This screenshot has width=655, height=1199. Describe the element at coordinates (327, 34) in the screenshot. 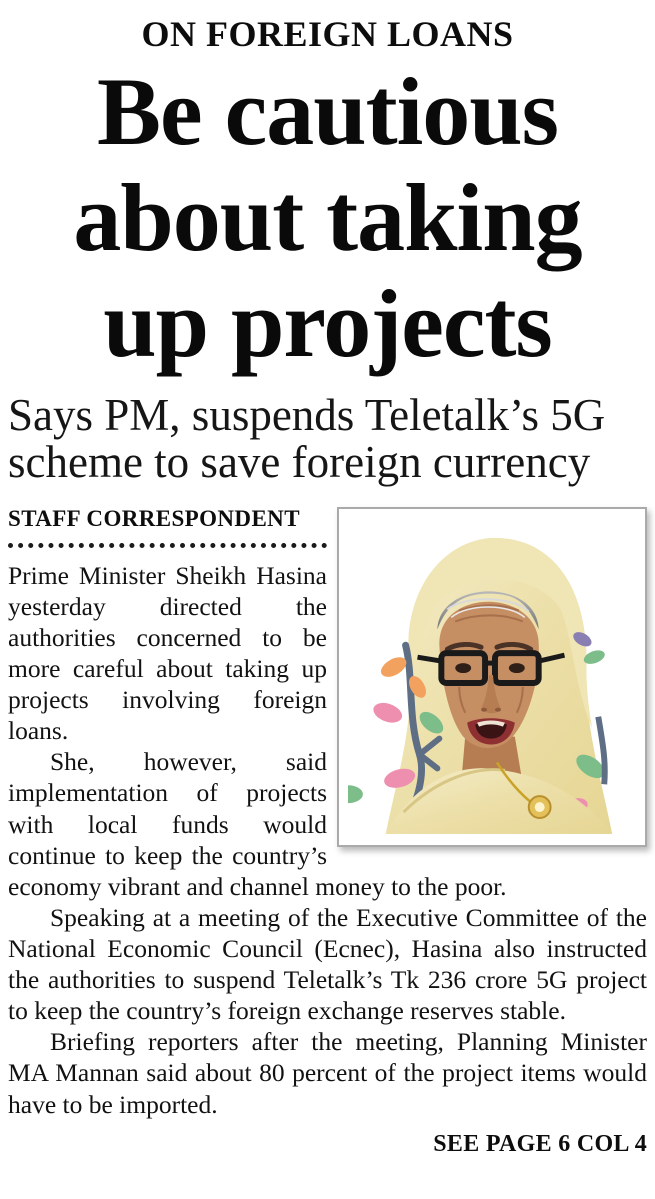

I see `kicker: ON FOREIGN LOANS` at that location.